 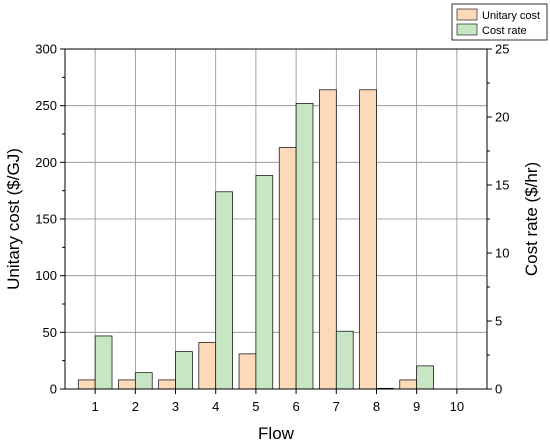 What do you see at coordinates (498, 321) in the screenshot?
I see `right-y-tick-label: 5` at bounding box center [498, 321].